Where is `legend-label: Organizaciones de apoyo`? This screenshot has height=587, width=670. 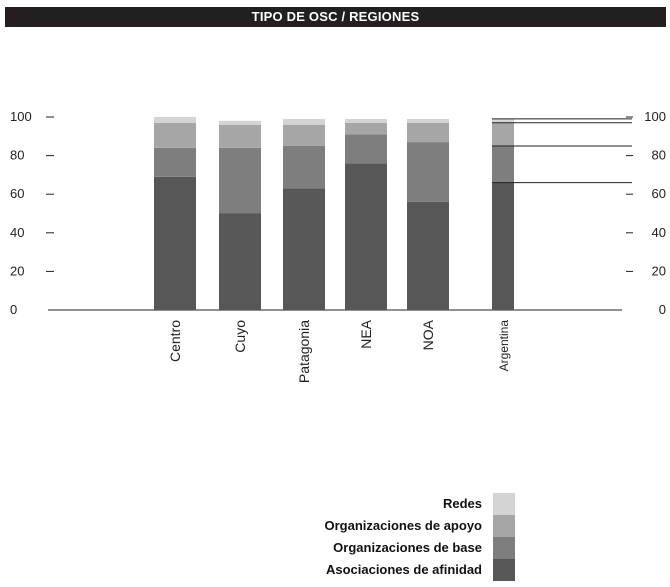 legend-label: Organizaciones de apoyo is located at coordinates (403, 525).